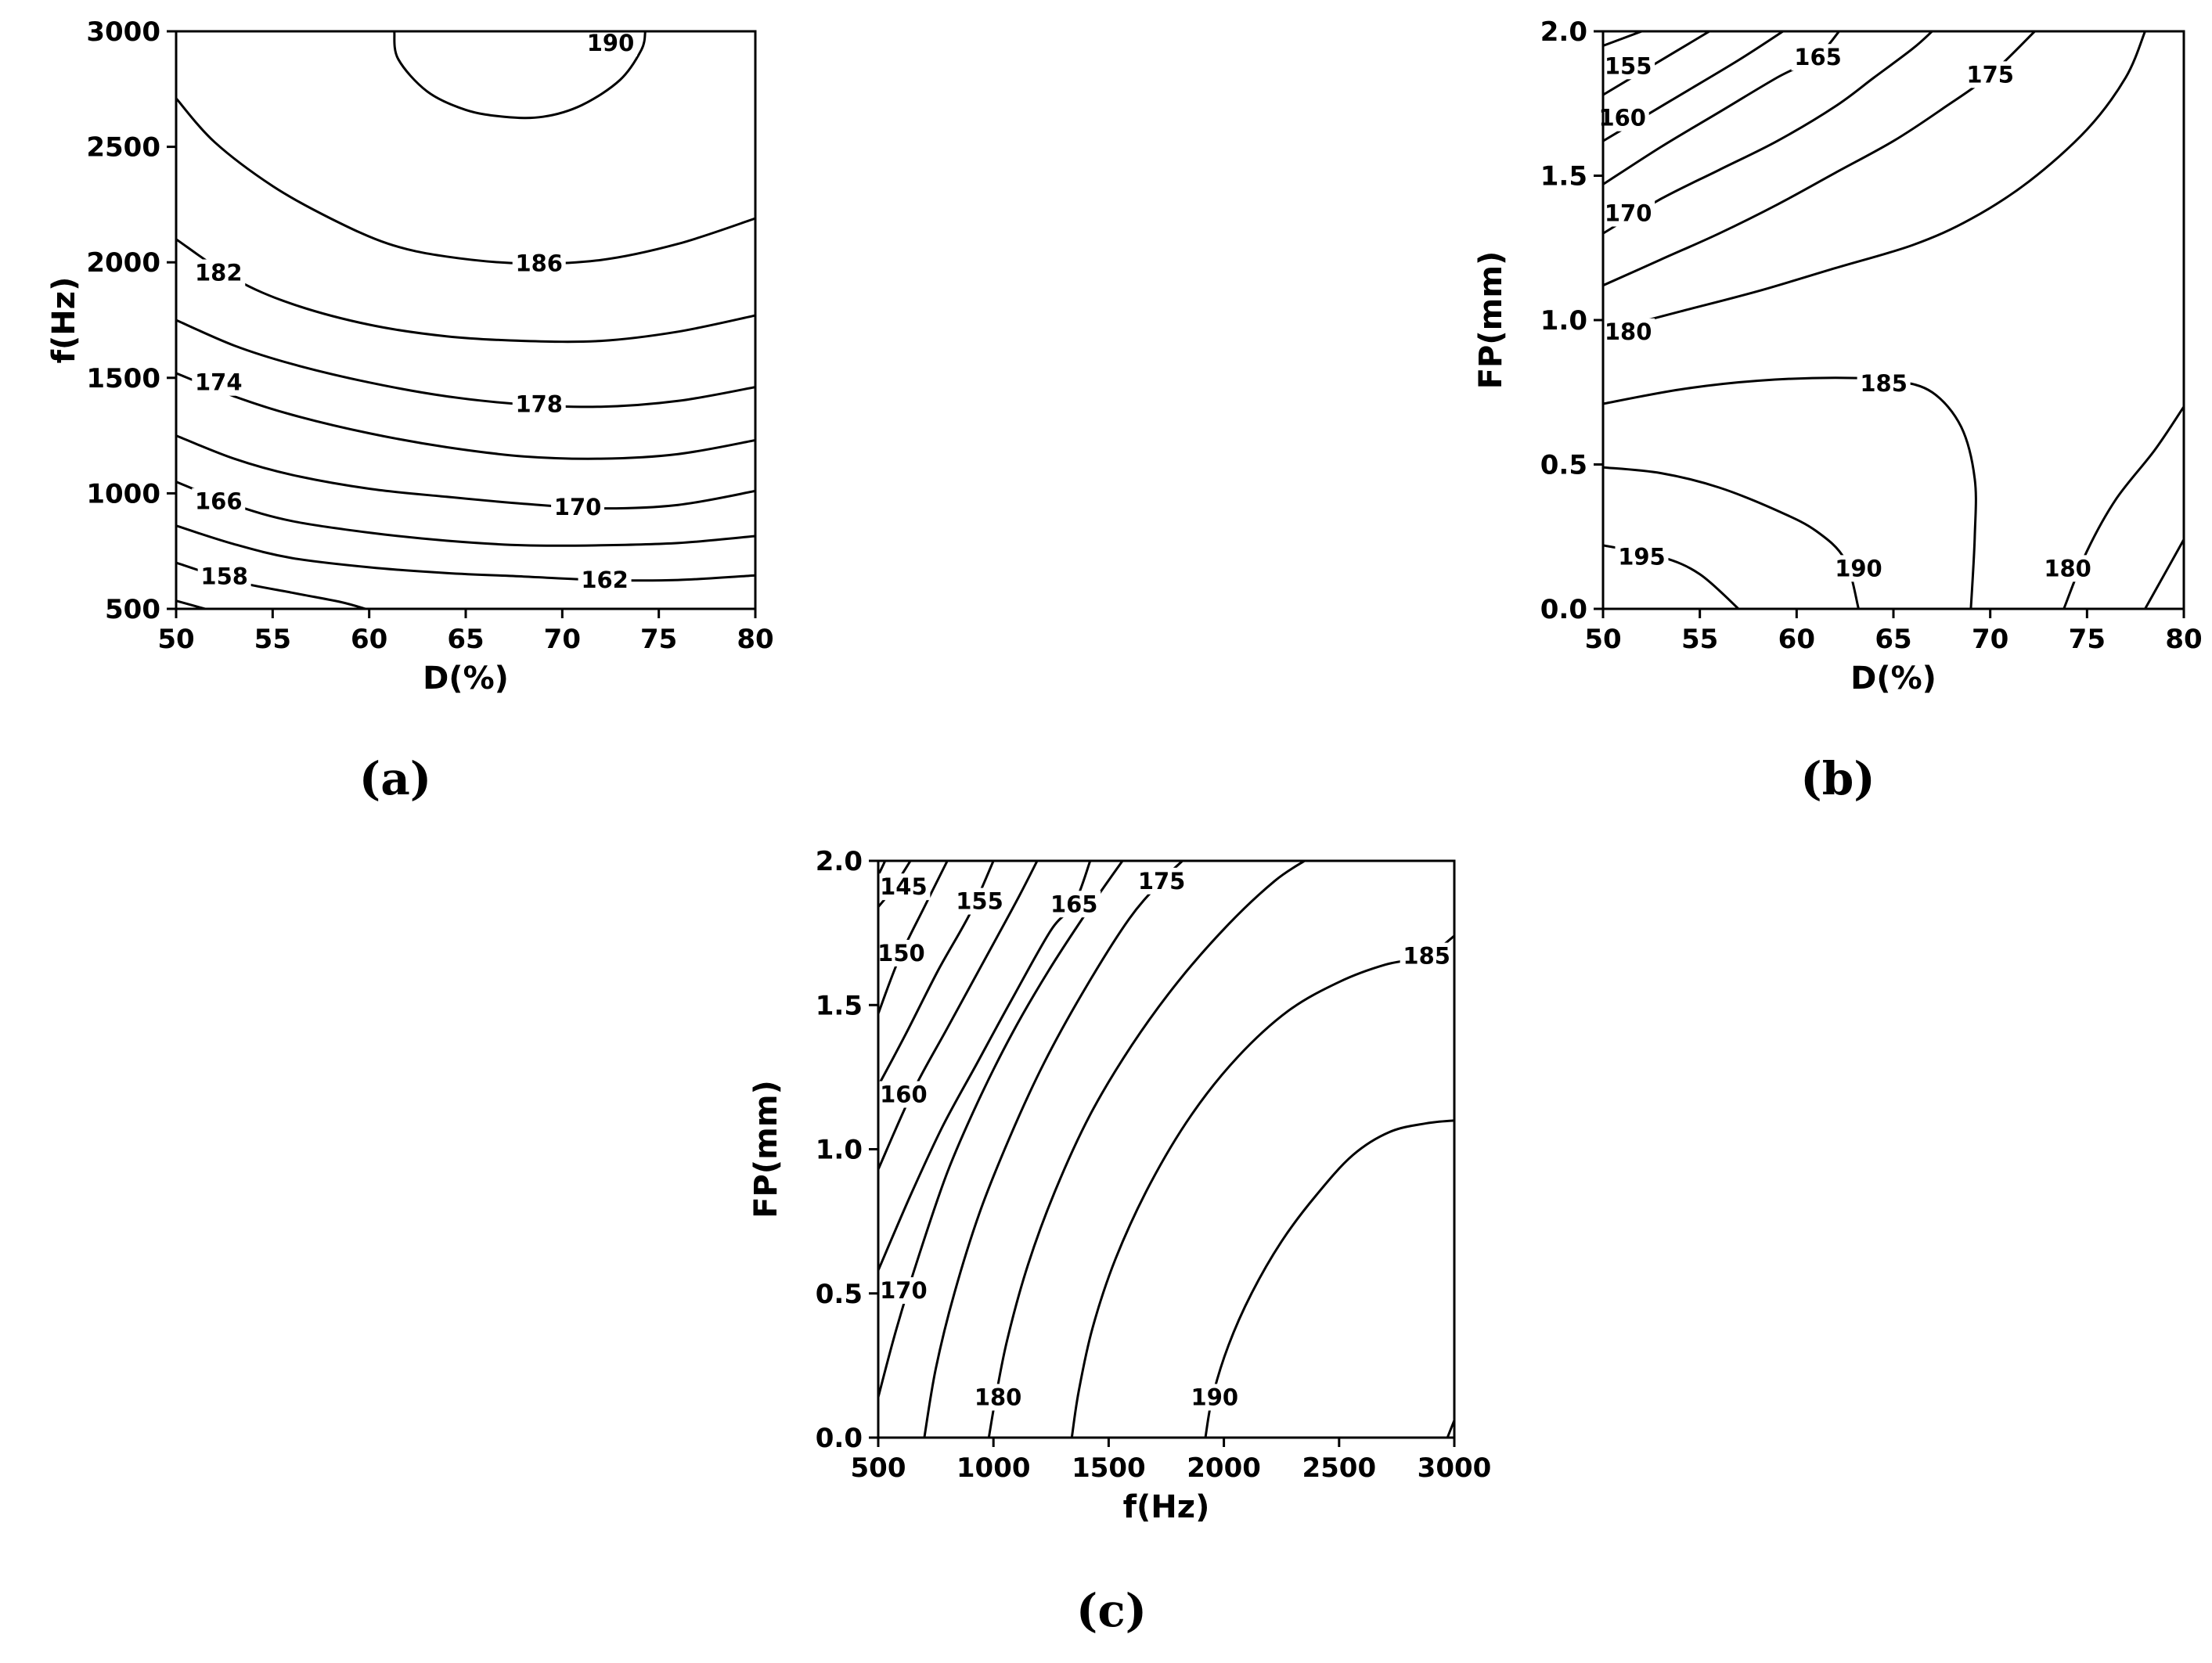  Describe the element at coordinates (395, 779) in the screenshot. I see `panel-label: (a)` at that location.